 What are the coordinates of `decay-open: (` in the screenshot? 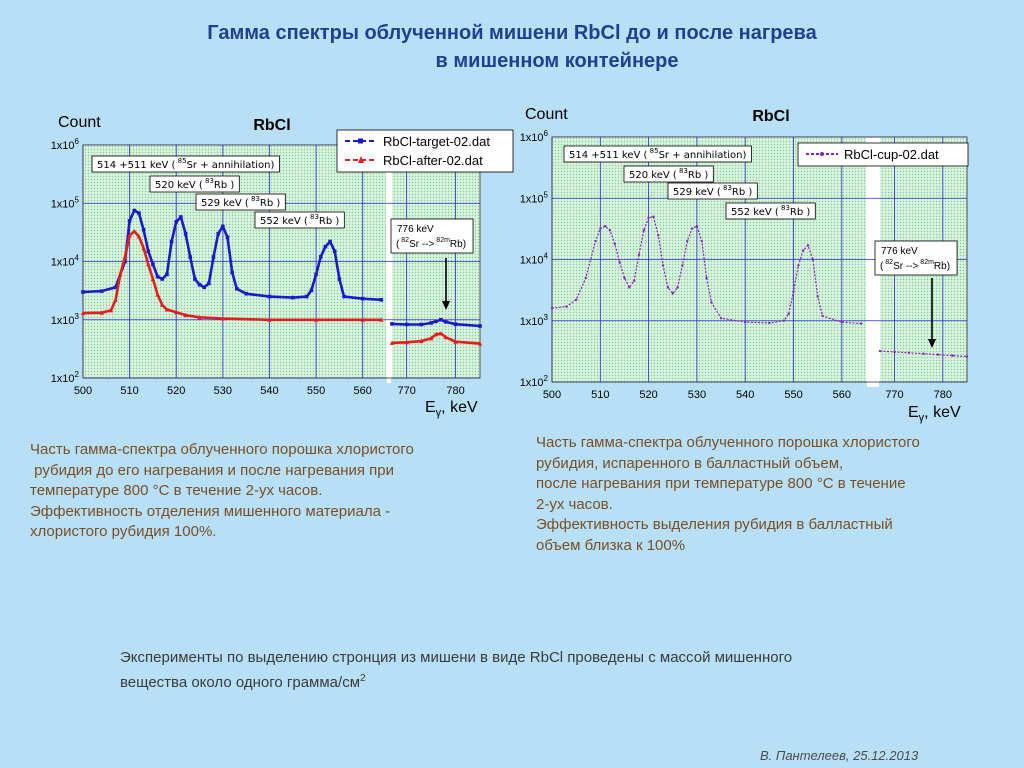 It's located at (398, 244).